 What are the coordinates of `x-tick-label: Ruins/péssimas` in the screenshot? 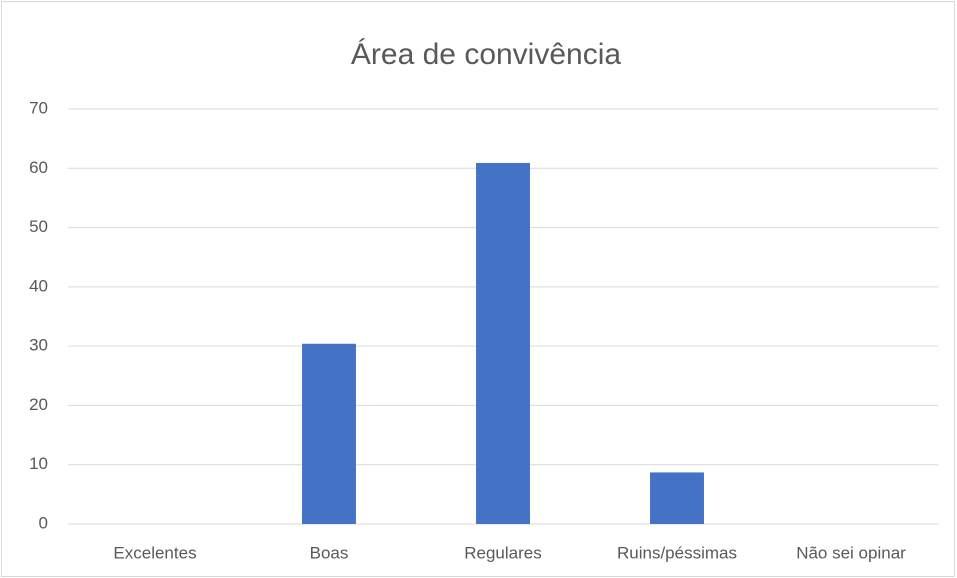 It's located at (677, 552).